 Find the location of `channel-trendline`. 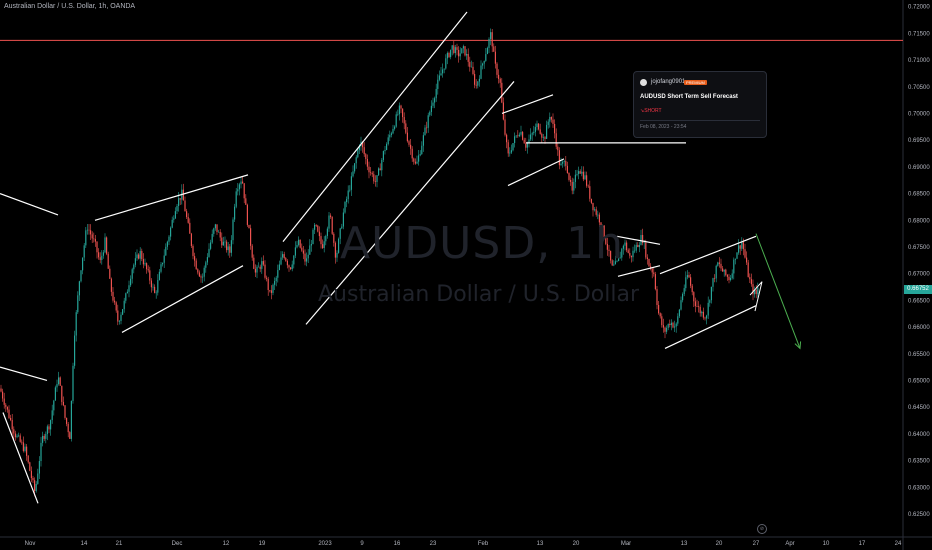

channel-trendline is located at coordinates (171, 197).